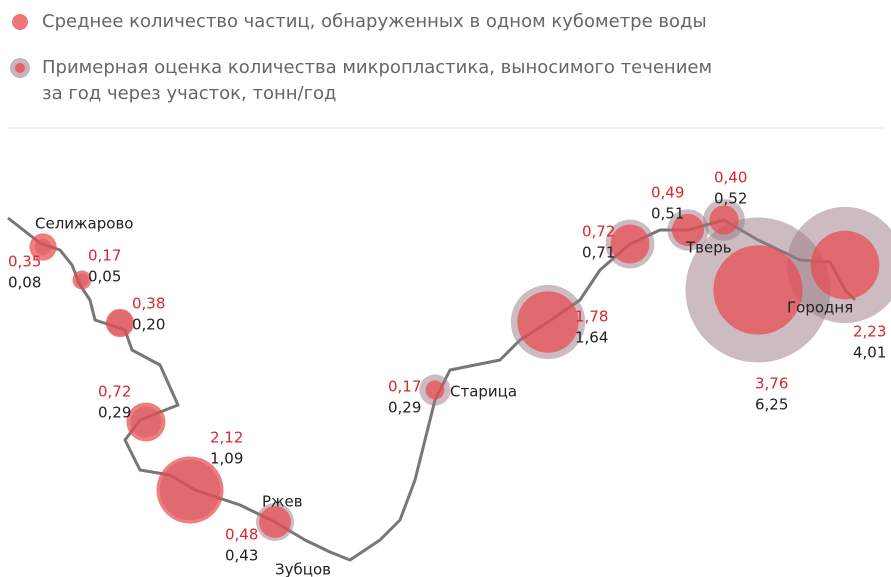  I want to click on particles-label: 0,35, so click(24, 262).